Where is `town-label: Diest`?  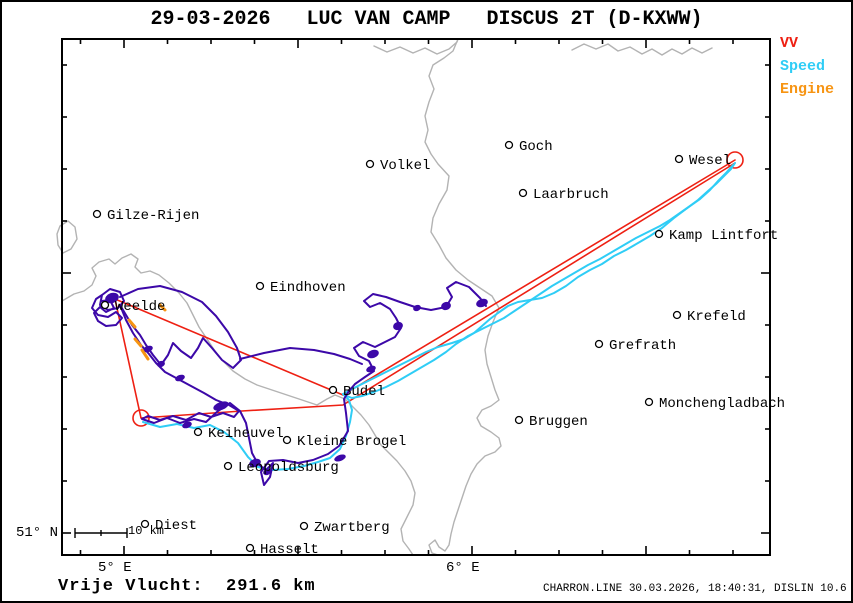
town-label: Diest is located at coordinates (176, 526).